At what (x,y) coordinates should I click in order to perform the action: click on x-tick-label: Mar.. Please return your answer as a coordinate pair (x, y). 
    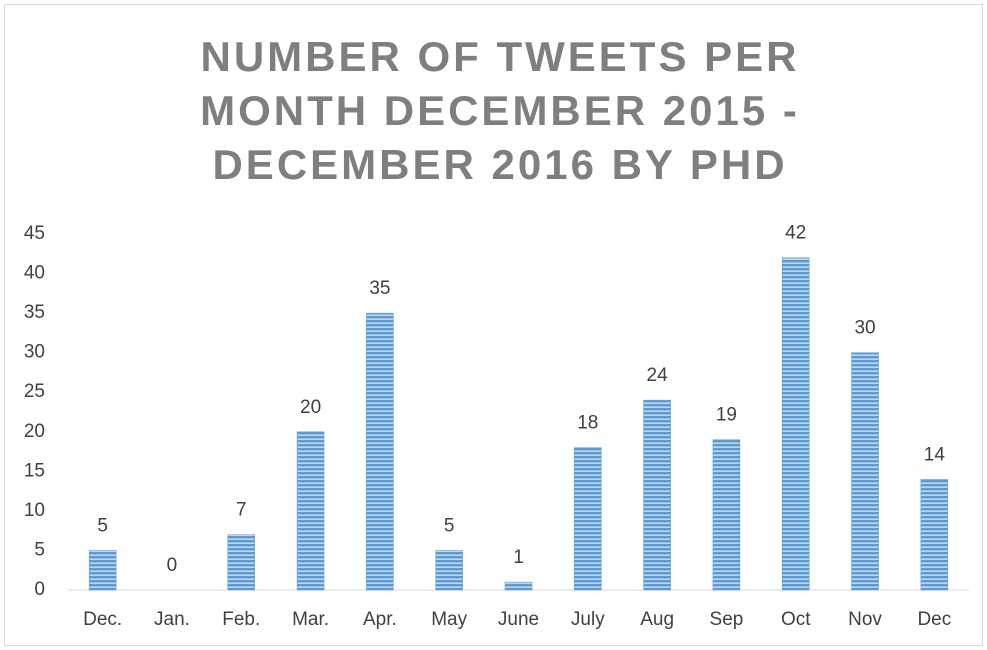
    Looking at the image, I should click on (310, 619).